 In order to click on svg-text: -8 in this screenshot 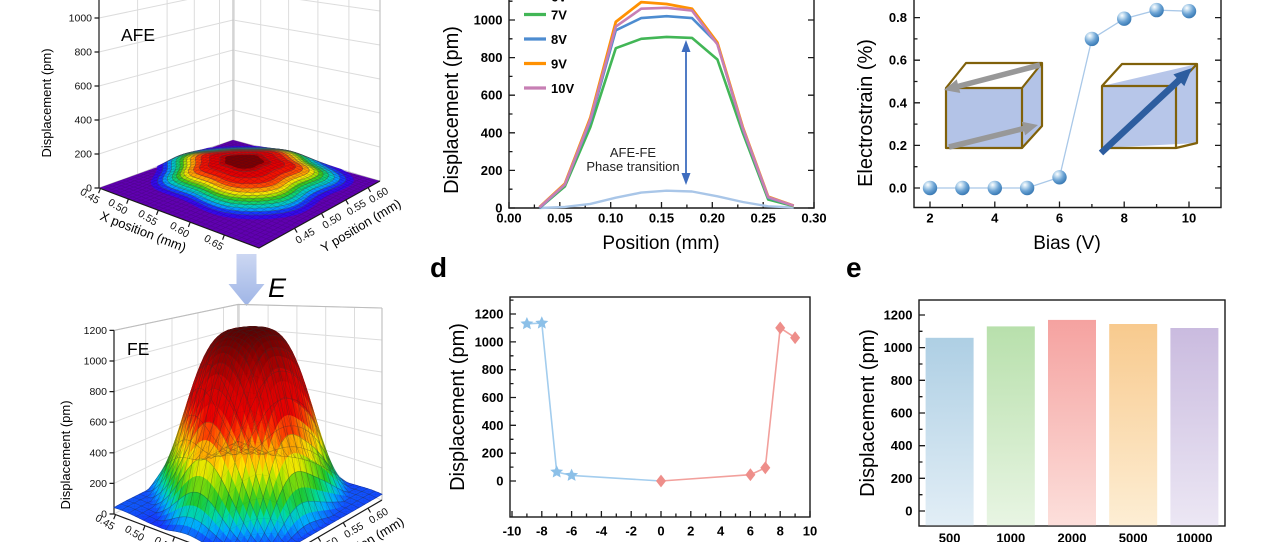, I will do `click(542, 531)`.